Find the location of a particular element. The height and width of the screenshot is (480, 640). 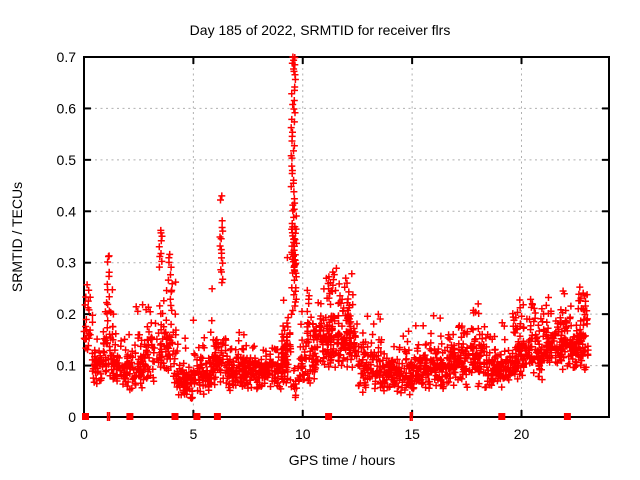

svg-text: 5 is located at coordinates (193, 434).